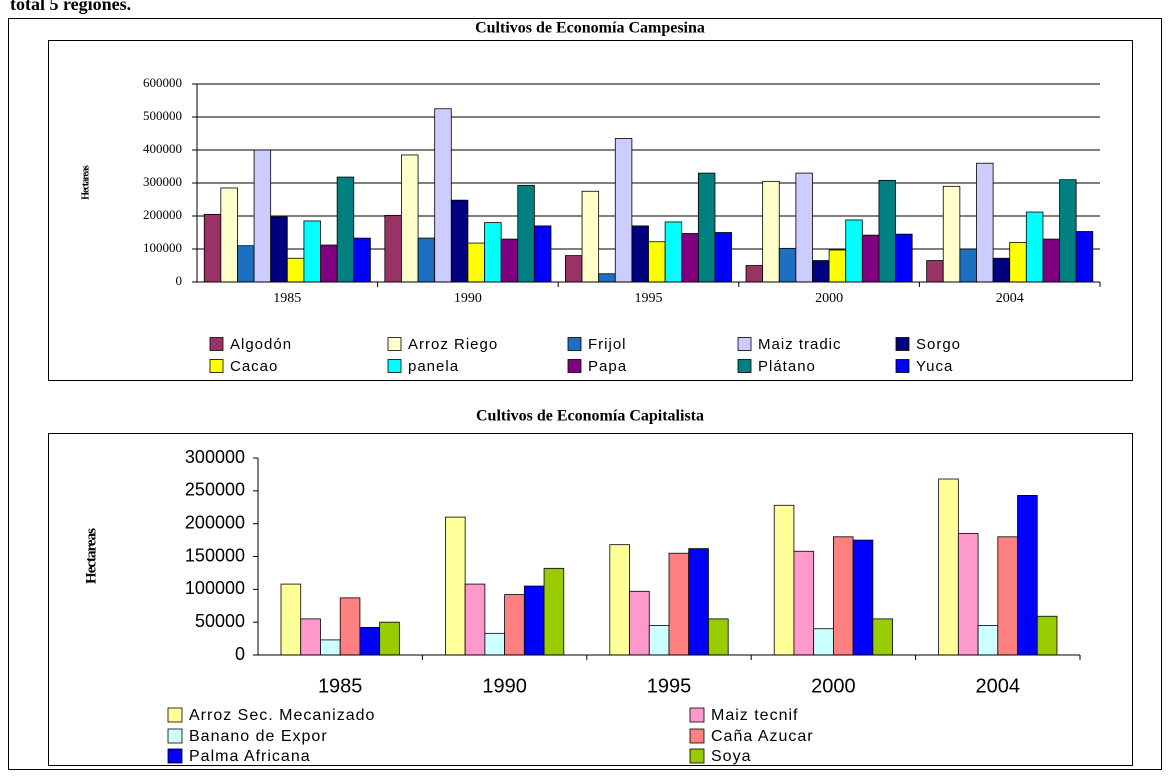 This screenshot has height=776, width=1171. Describe the element at coordinates (938, 344) in the screenshot. I see `legend-label: Sorgo` at that location.